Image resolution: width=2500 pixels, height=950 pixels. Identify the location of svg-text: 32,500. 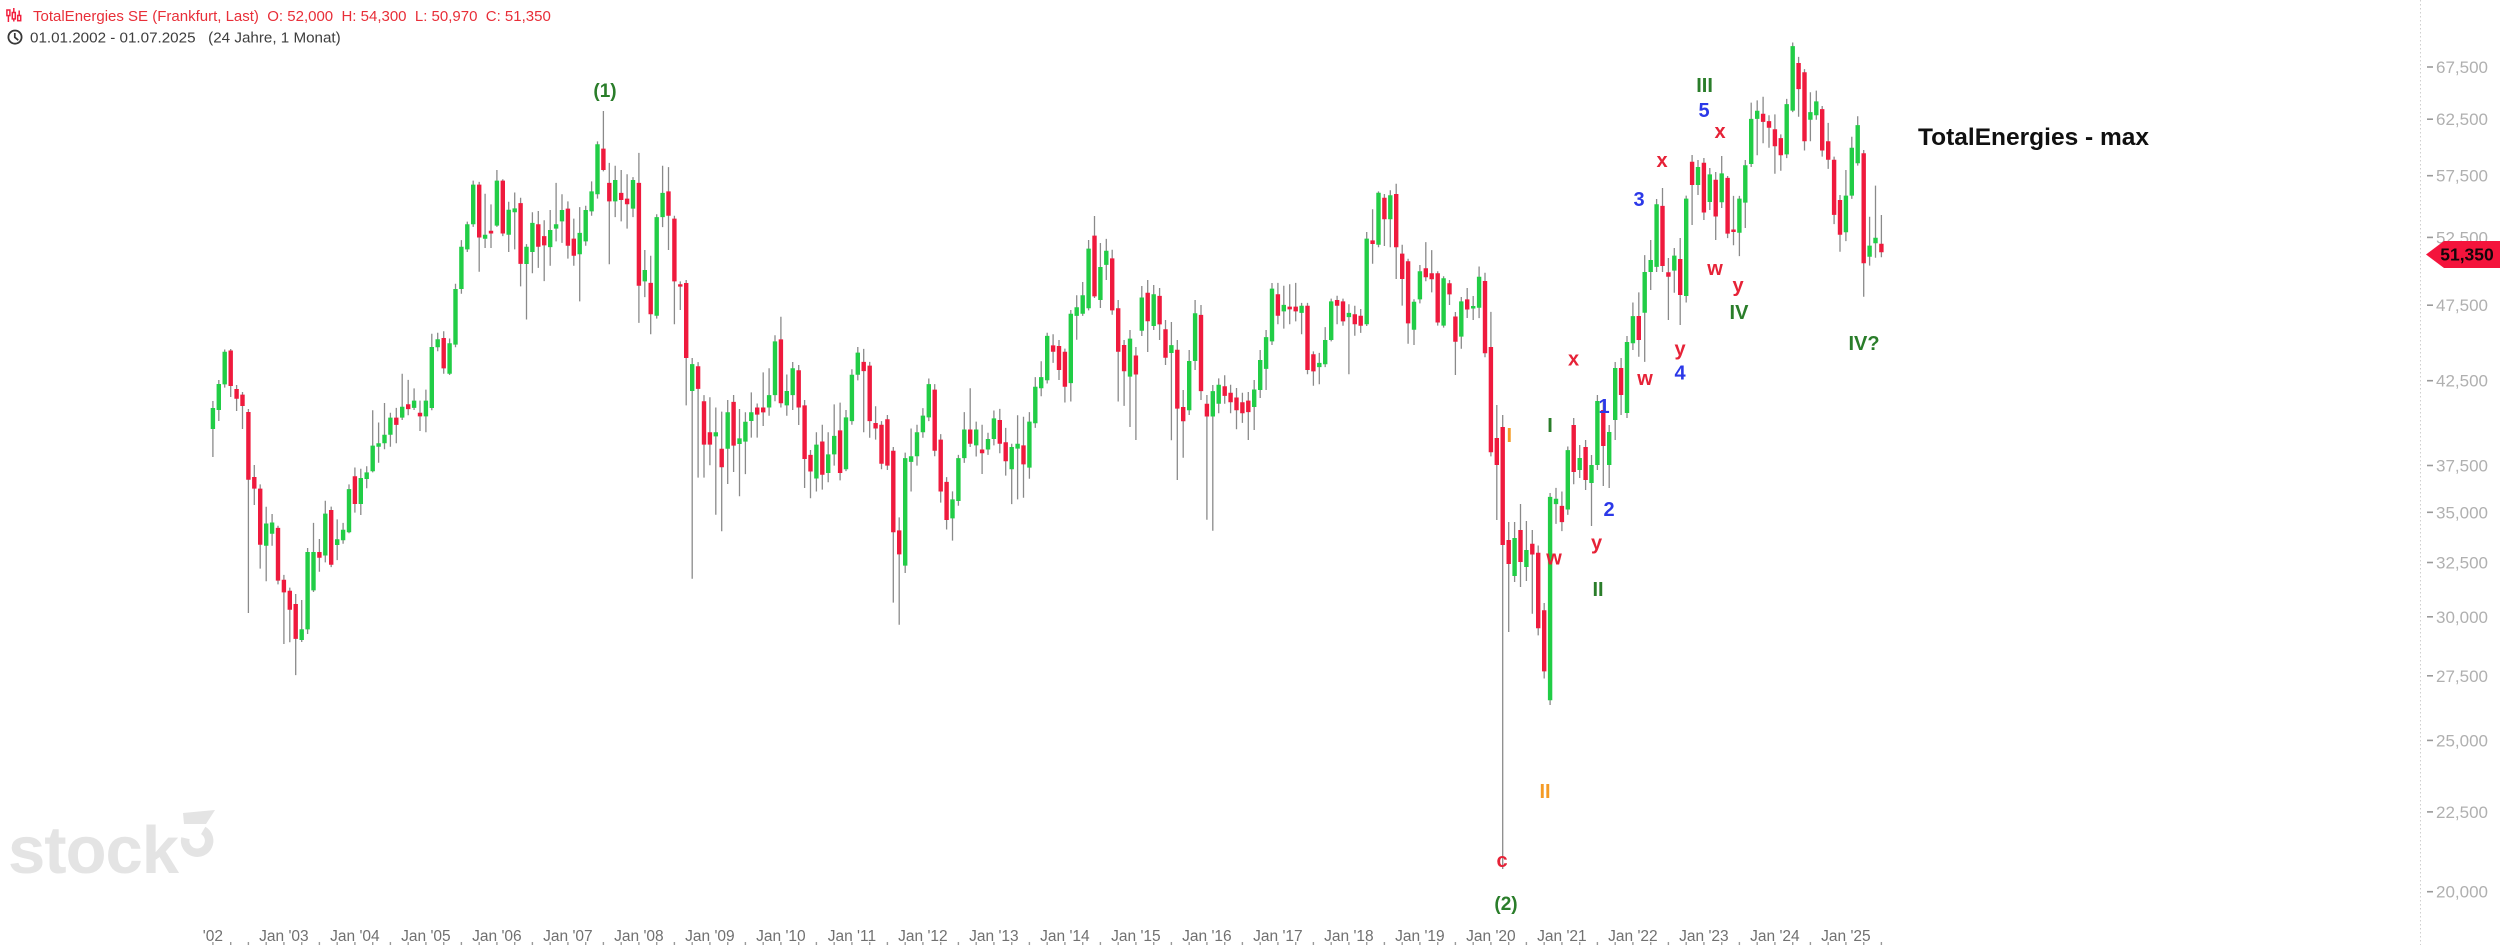
(2462, 563).